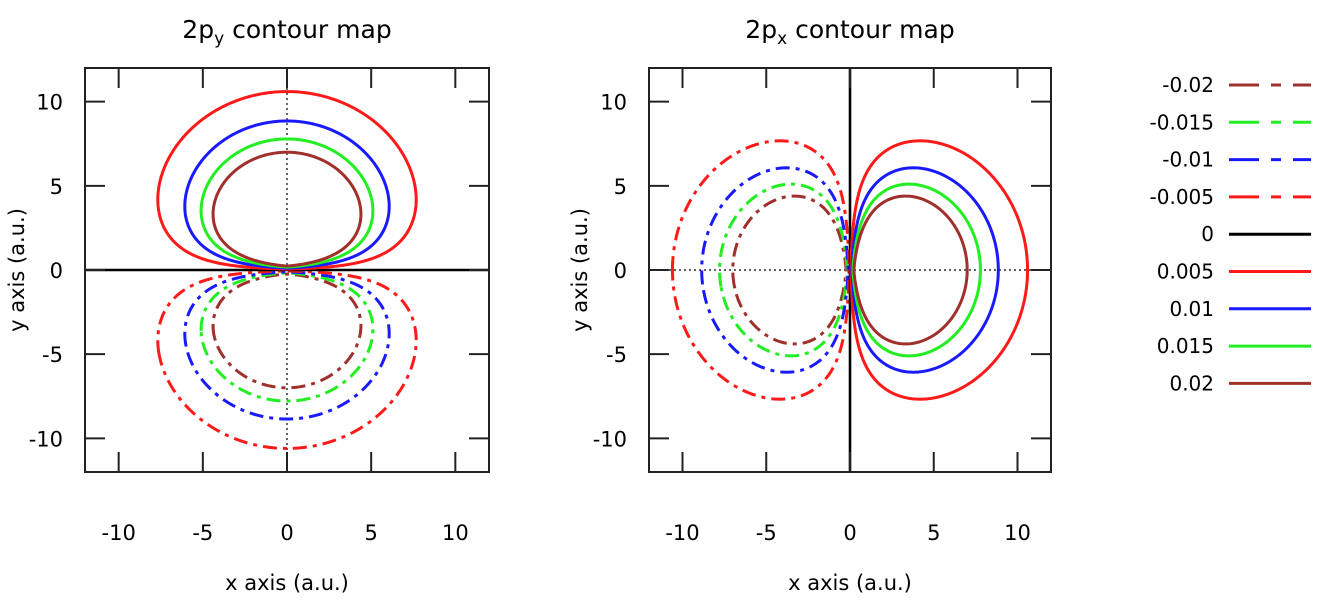 The height and width of the screenshot is (604, 1321). I want to click on legend-label: -0.02, so click(1188, 85).